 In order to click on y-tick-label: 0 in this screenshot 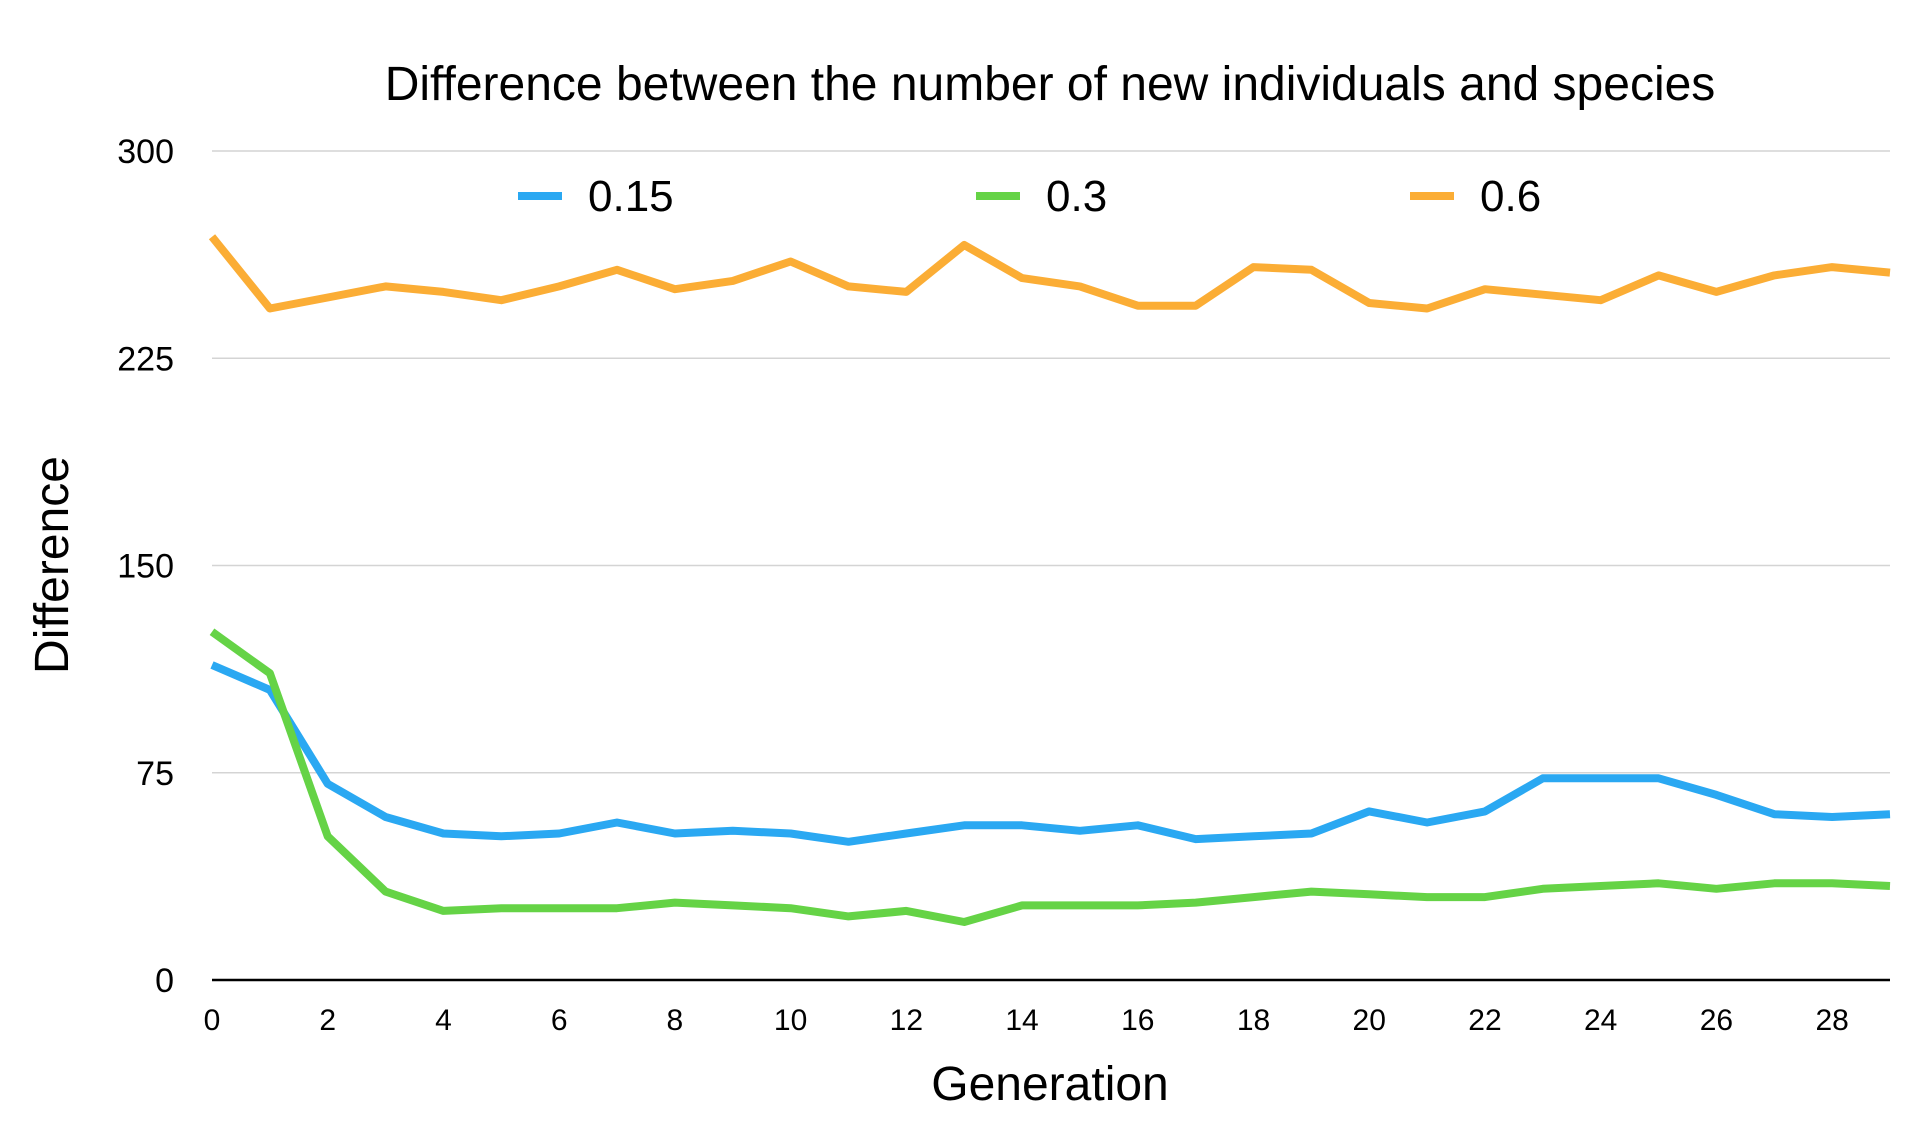, I will do `click(164, 981)`.